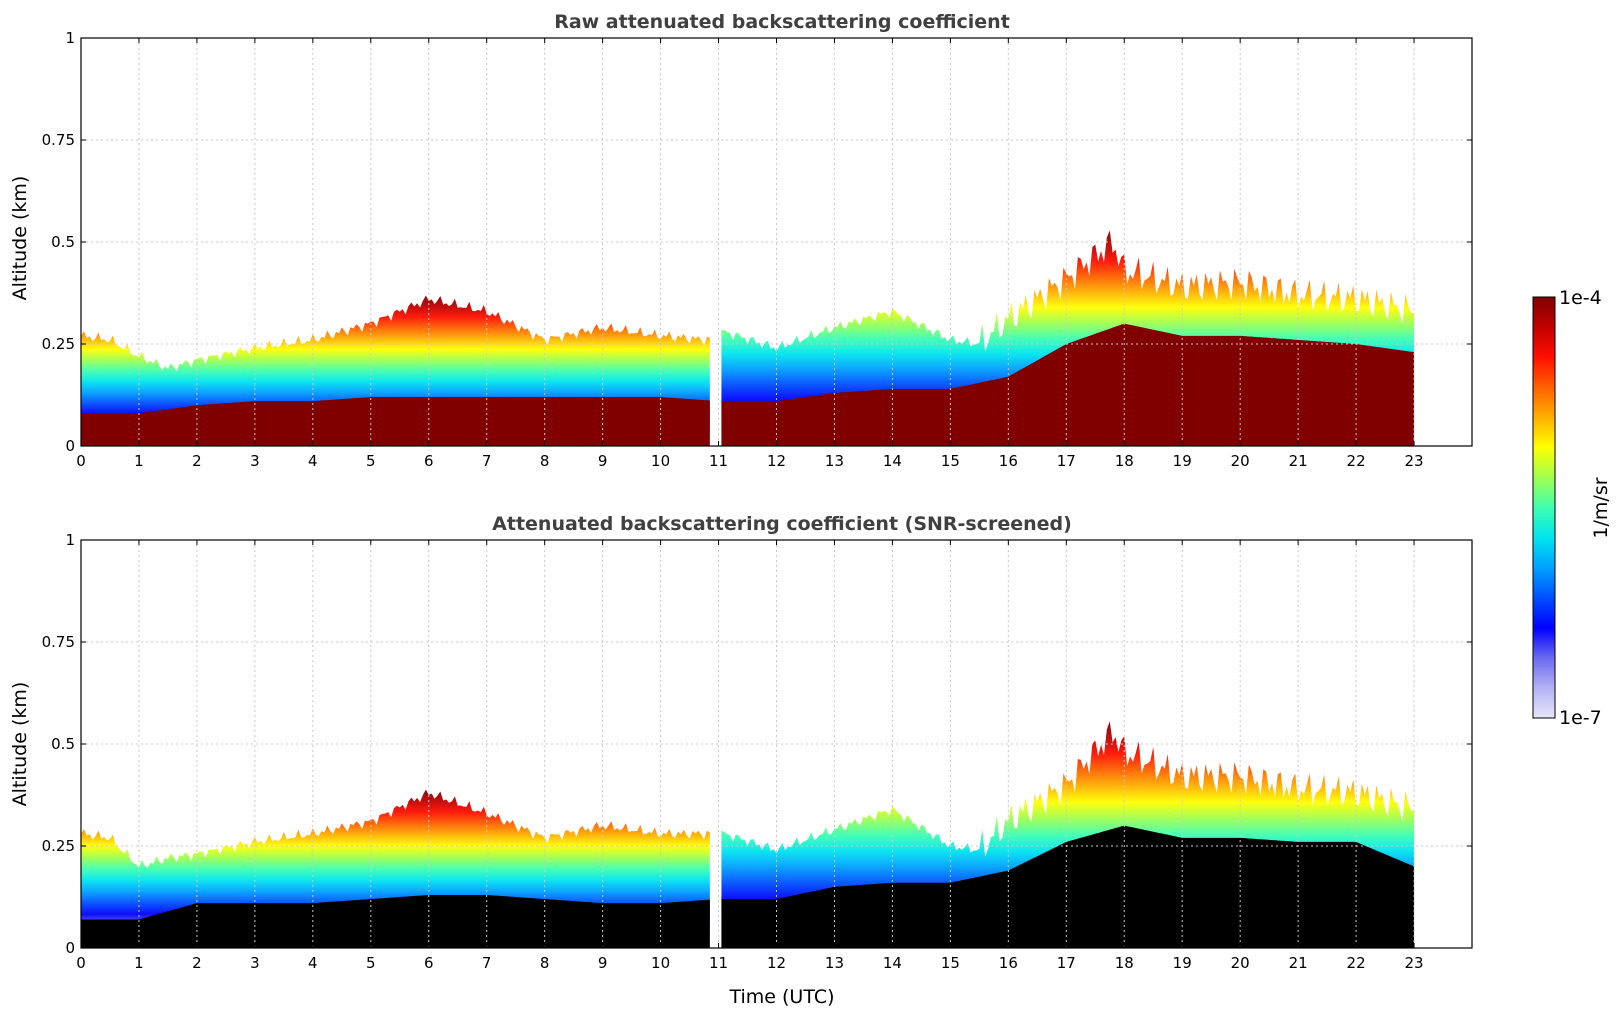  What do you see at coordinates (1580, 718) in the screenshot?
I see `colorbar-min-label: 1e-7` at bounding box center [1580, 718].